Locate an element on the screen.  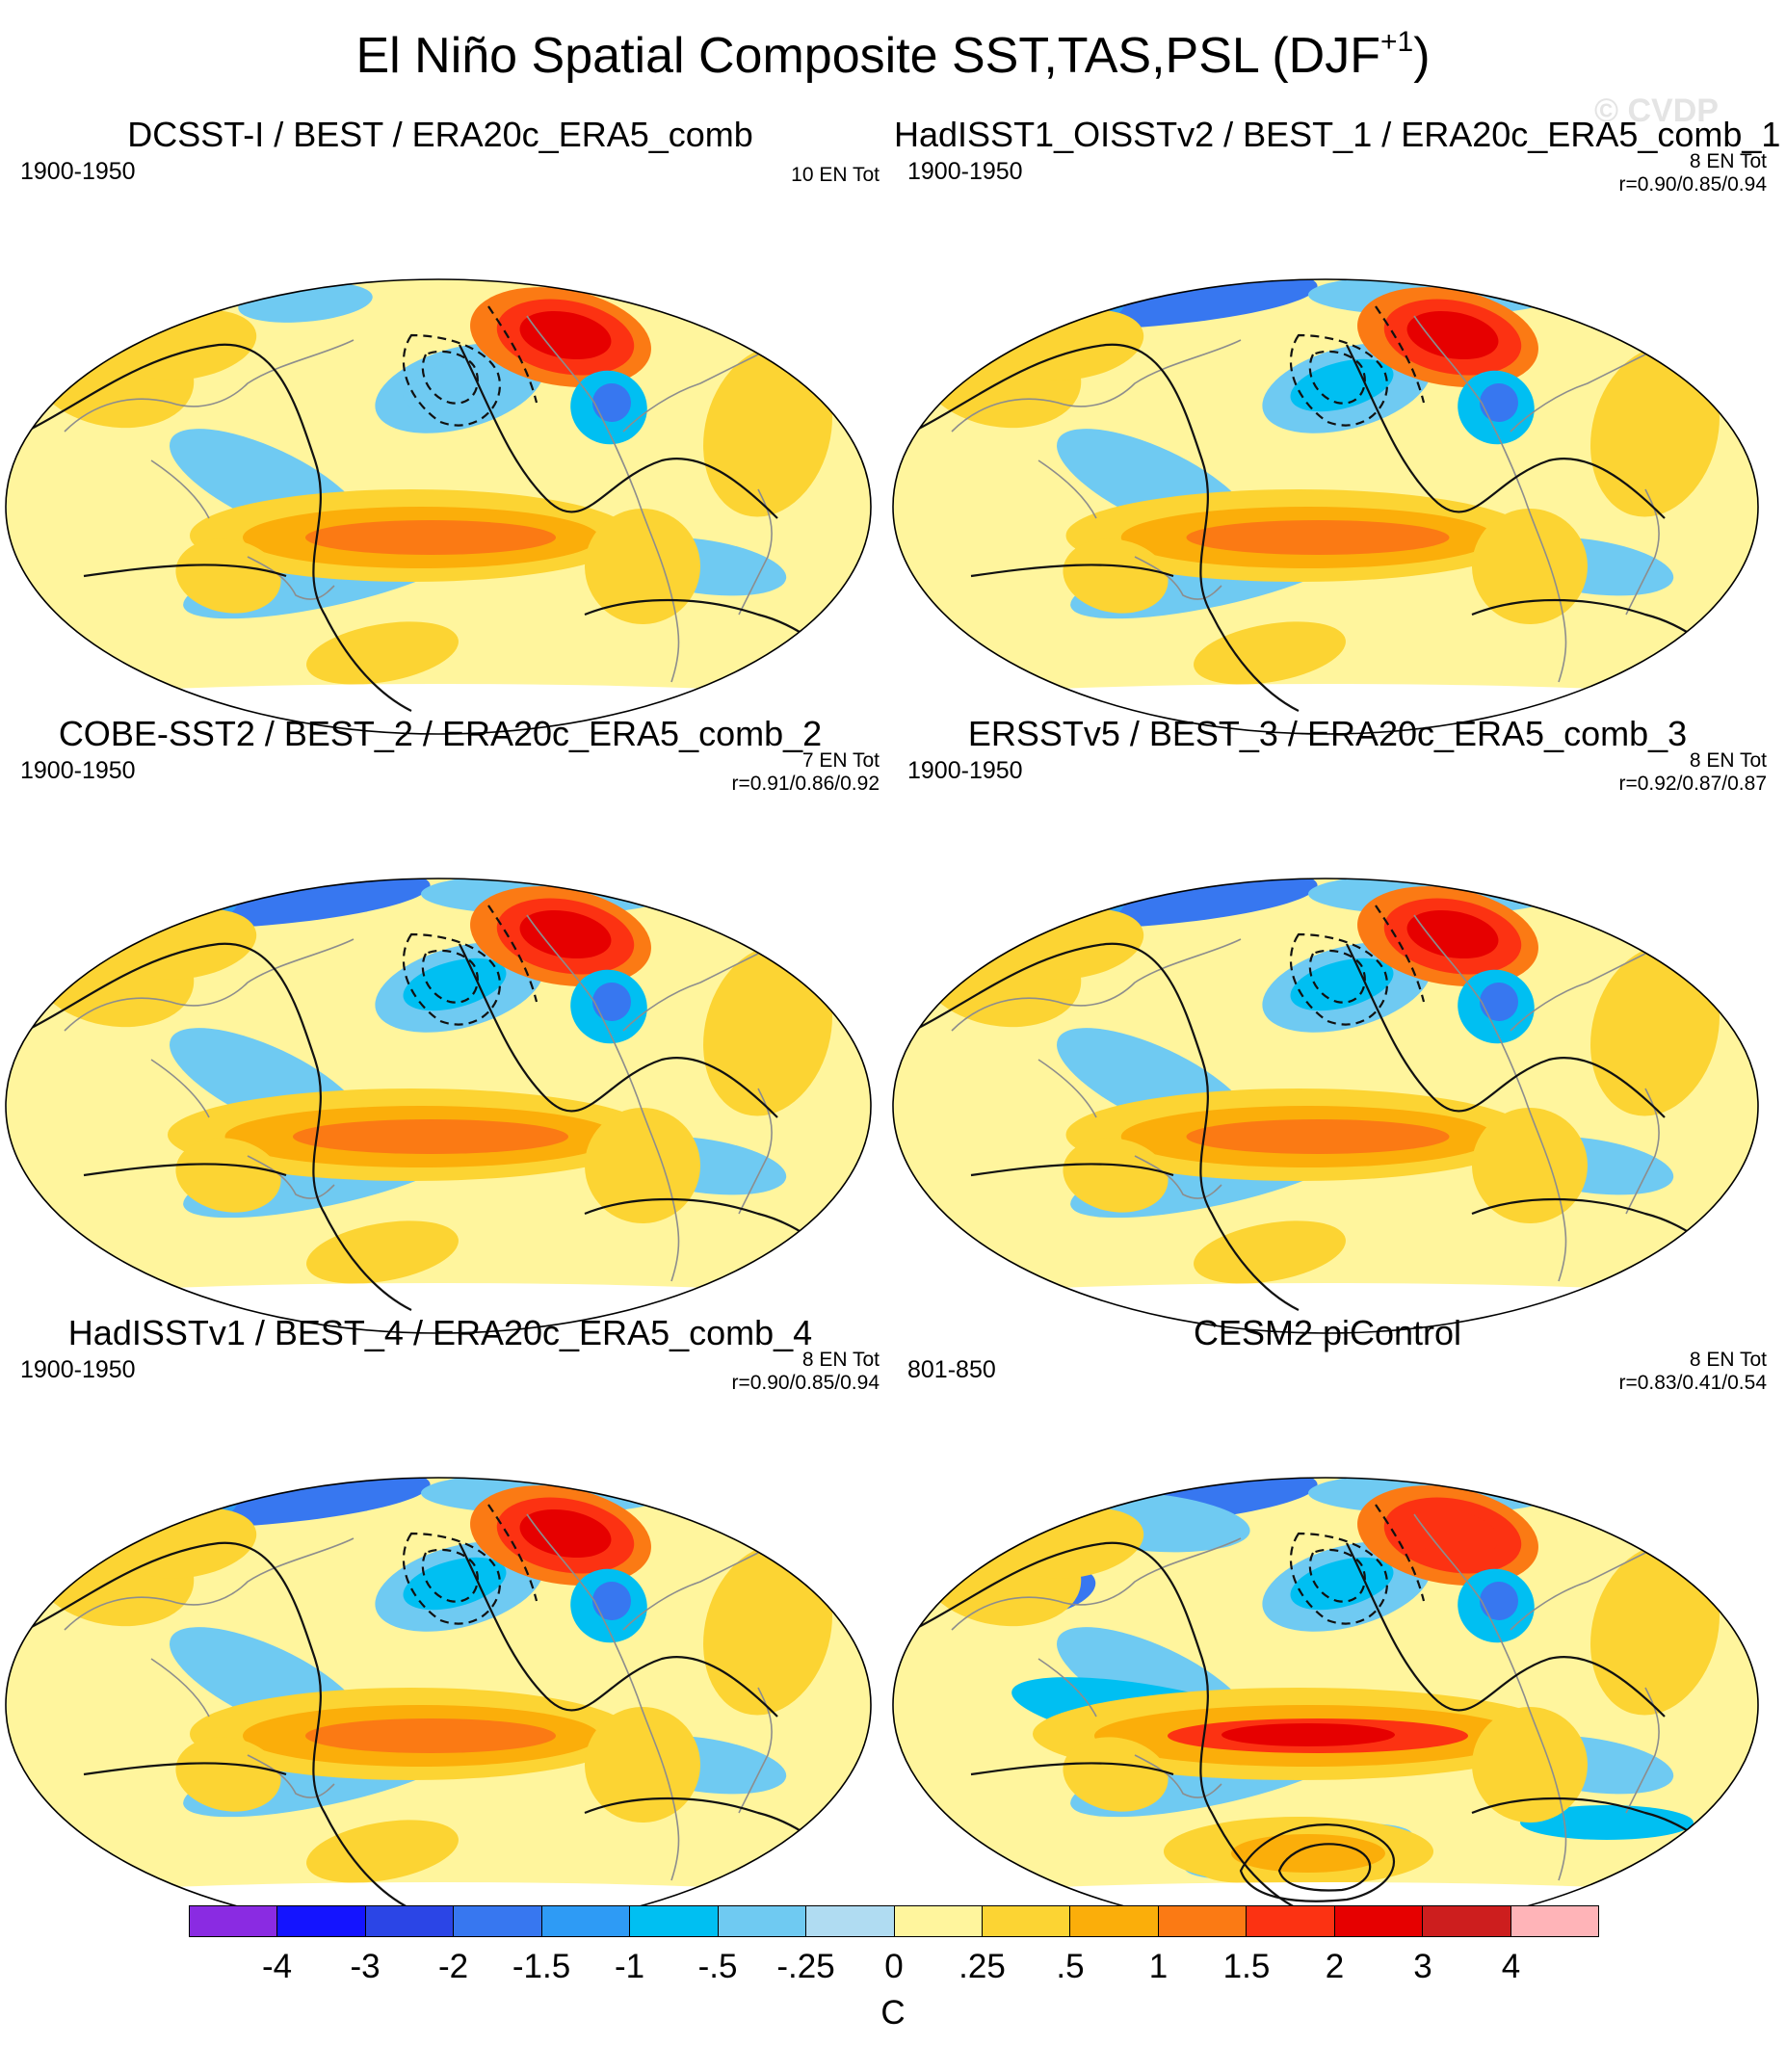
colorbar-label: -.5 is located at coordinates (717, 1966).